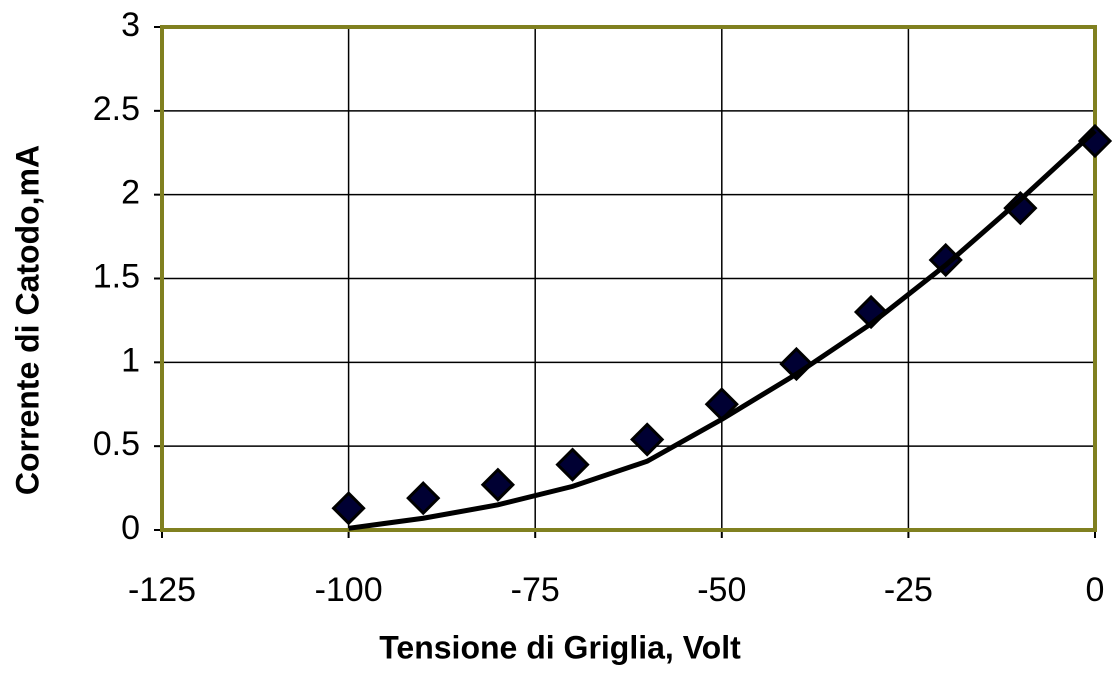 The height and width of the screenshot is (673, 1113). What do you see at coordinates (535, 590) in the screenshot?
I see `x-tick-label: -75` at bounding box center [535, 590].